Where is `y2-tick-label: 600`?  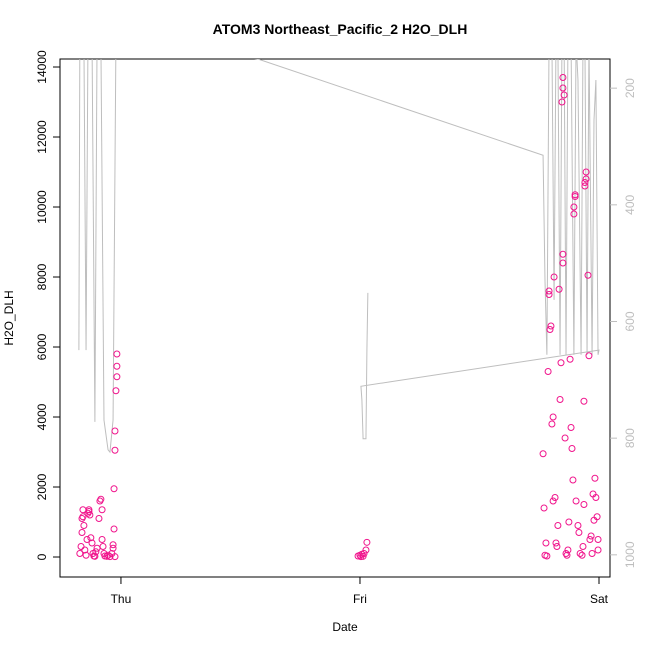 y2-tick-label: 600 is located at coordinates (630, 321).